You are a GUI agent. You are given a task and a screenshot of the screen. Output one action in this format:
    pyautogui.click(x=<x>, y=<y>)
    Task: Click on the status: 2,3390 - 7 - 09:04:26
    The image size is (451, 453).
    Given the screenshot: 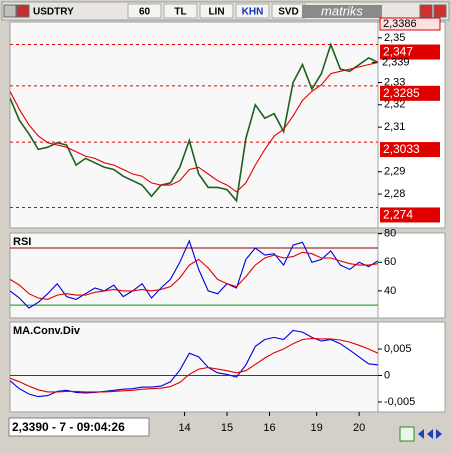 What is the action you would take?
    pyautogui.click(x=68, y=427)
    